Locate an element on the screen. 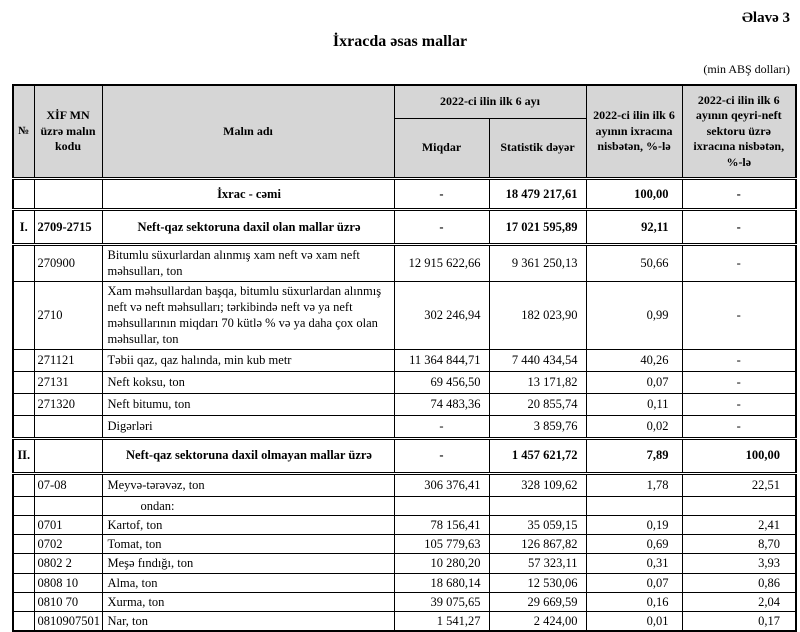 Image resolution: width=800 pixels, height=632 pixels. table-row: İxrac - cəmi -18 479 217,61 100,00- is located at coordinates (404, 193).